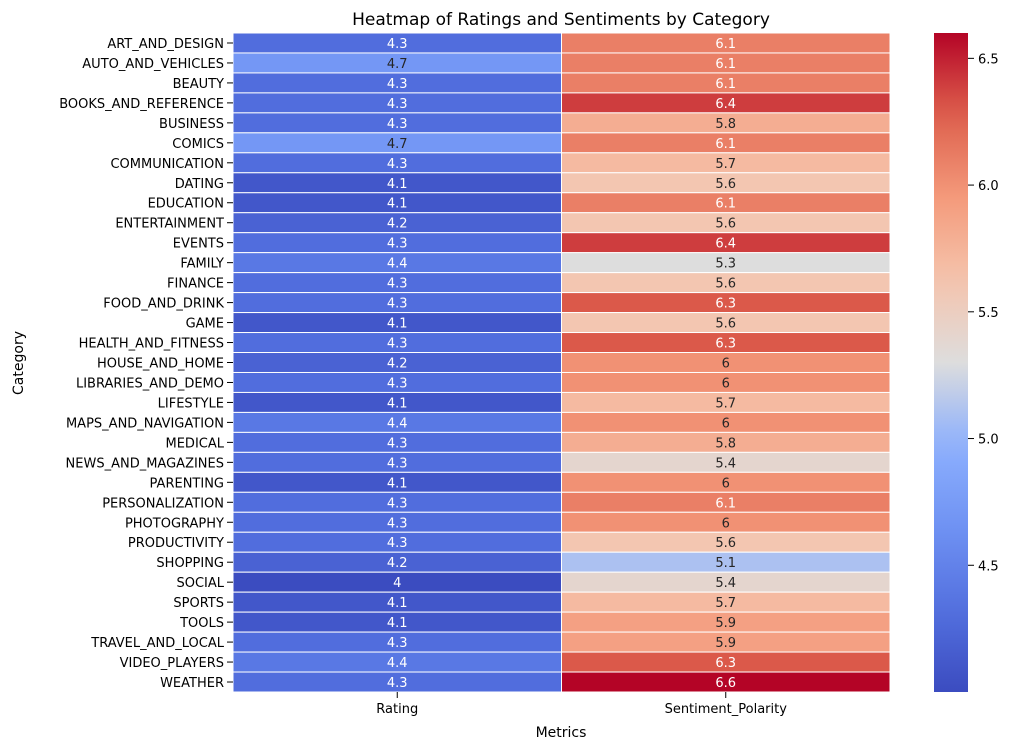  Describe the element at coordinates (167, 164) in the screenshot. I see `row-tick-label: COMMUNICATION` at that location.